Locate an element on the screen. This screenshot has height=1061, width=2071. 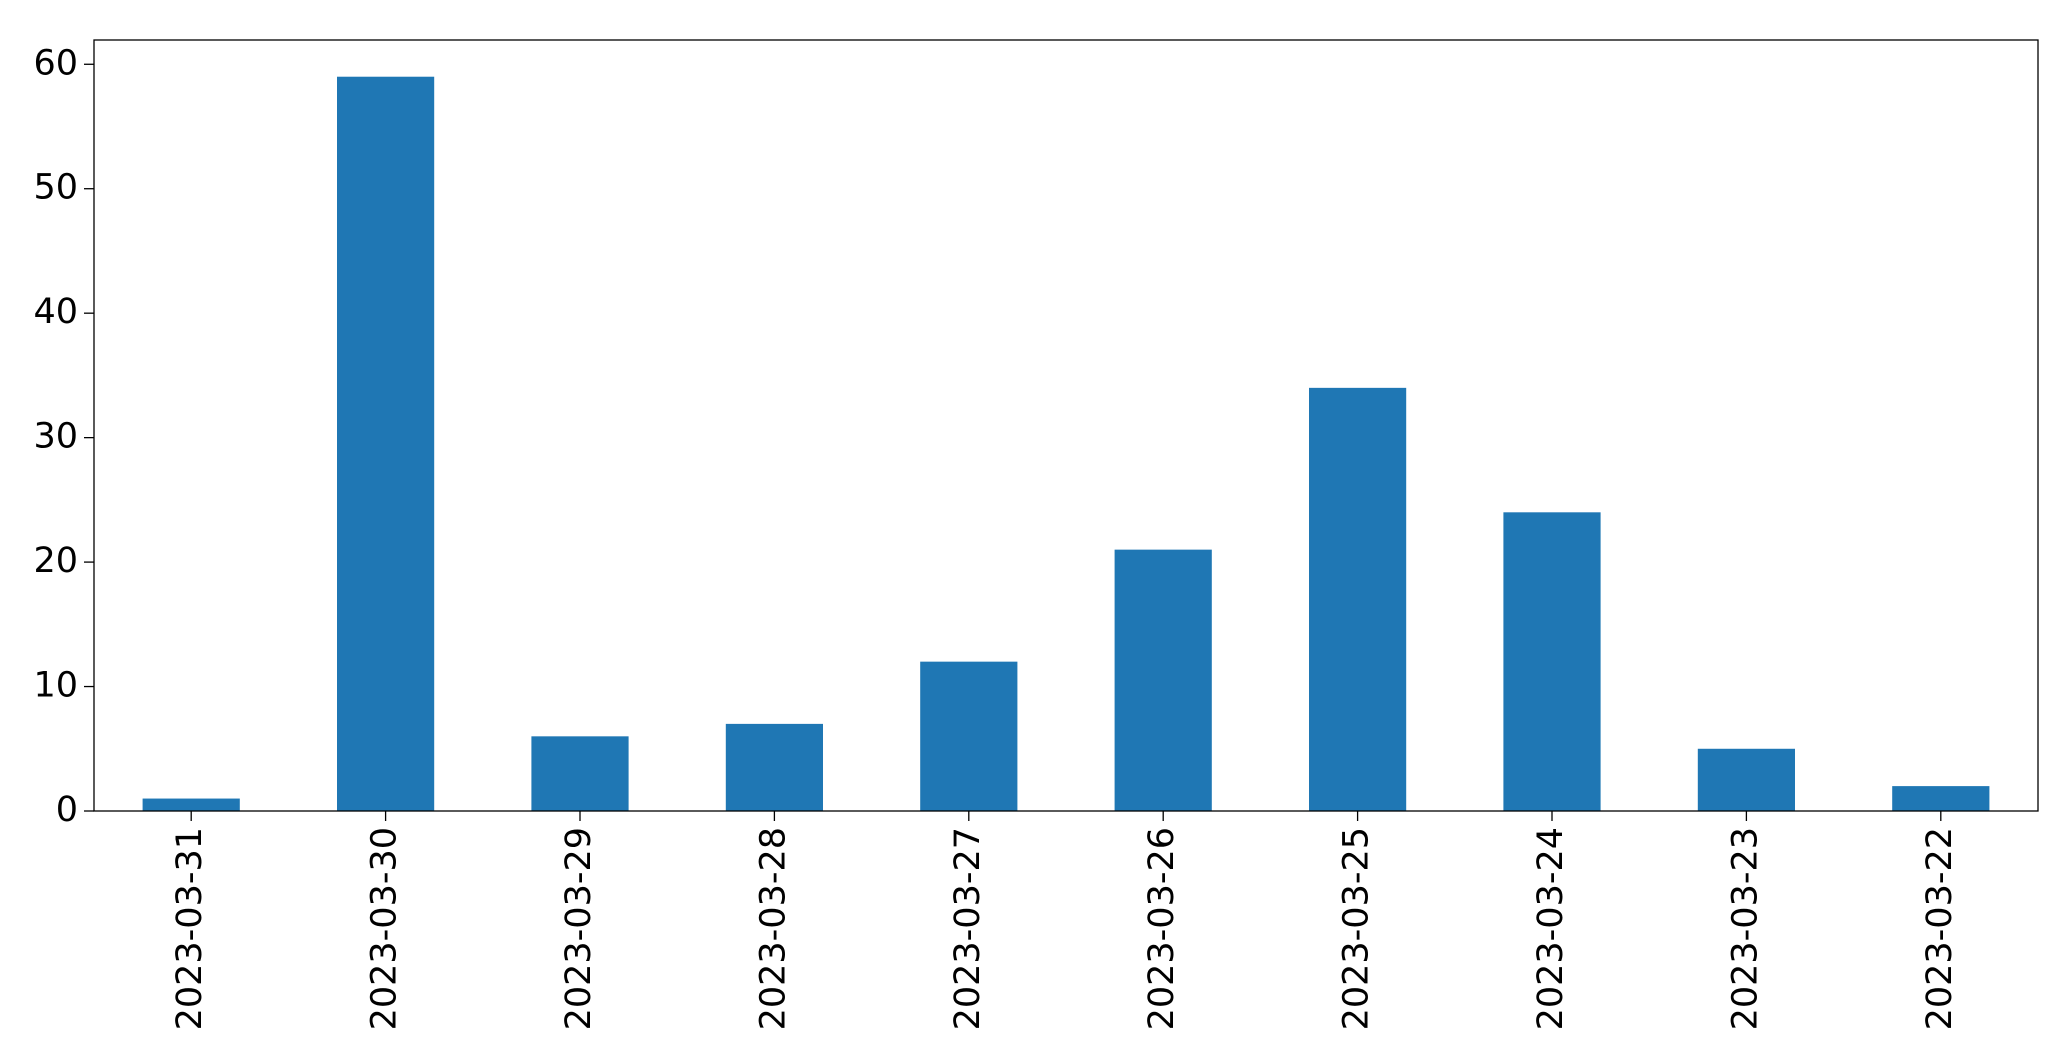
x-tick-label: 2023-03-28 is located at coordinates (773, 928).